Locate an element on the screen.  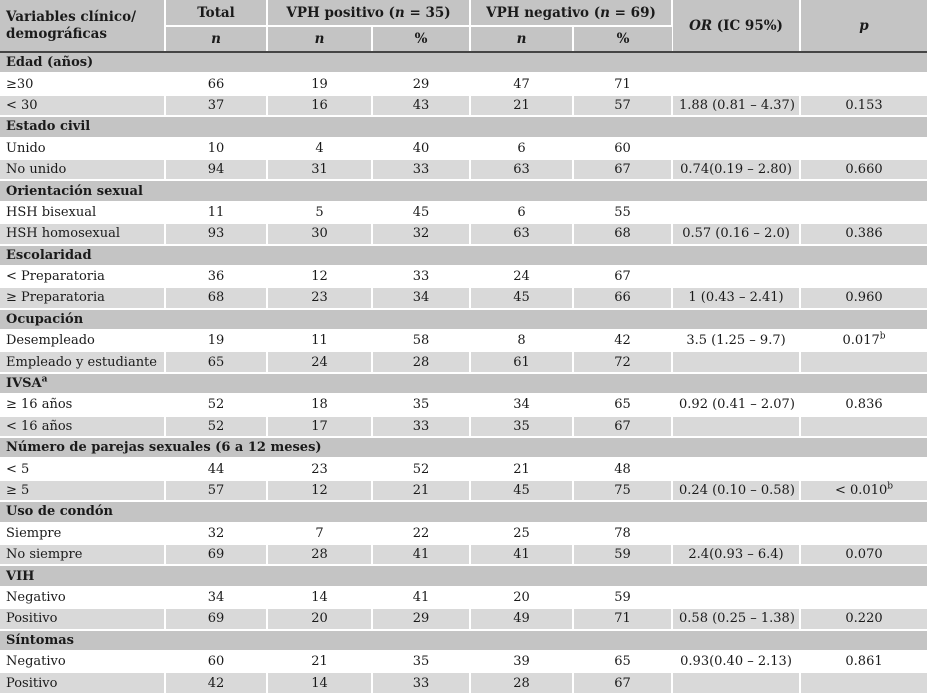
data-row: Positivo 42 14 33 28 67 is located at coordinates (463, 683).